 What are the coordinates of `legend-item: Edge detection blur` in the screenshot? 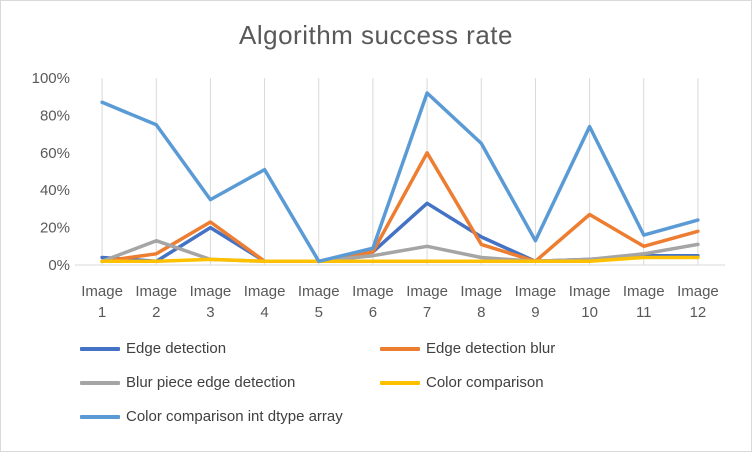 It's located at (467, 348).